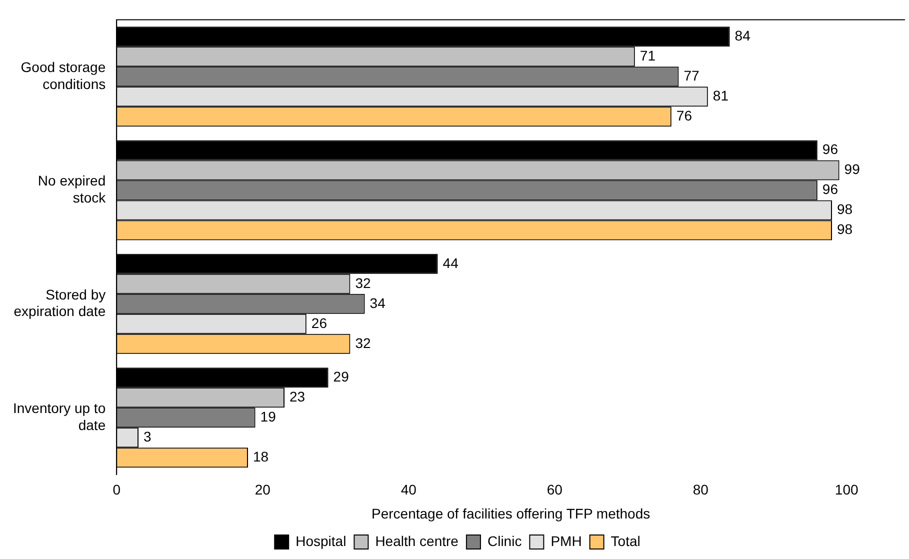 The image size is (909, 559). Describe the element at coordinates (504, 540) in the screenshot. I see `legend-label: Clinic` at that location.